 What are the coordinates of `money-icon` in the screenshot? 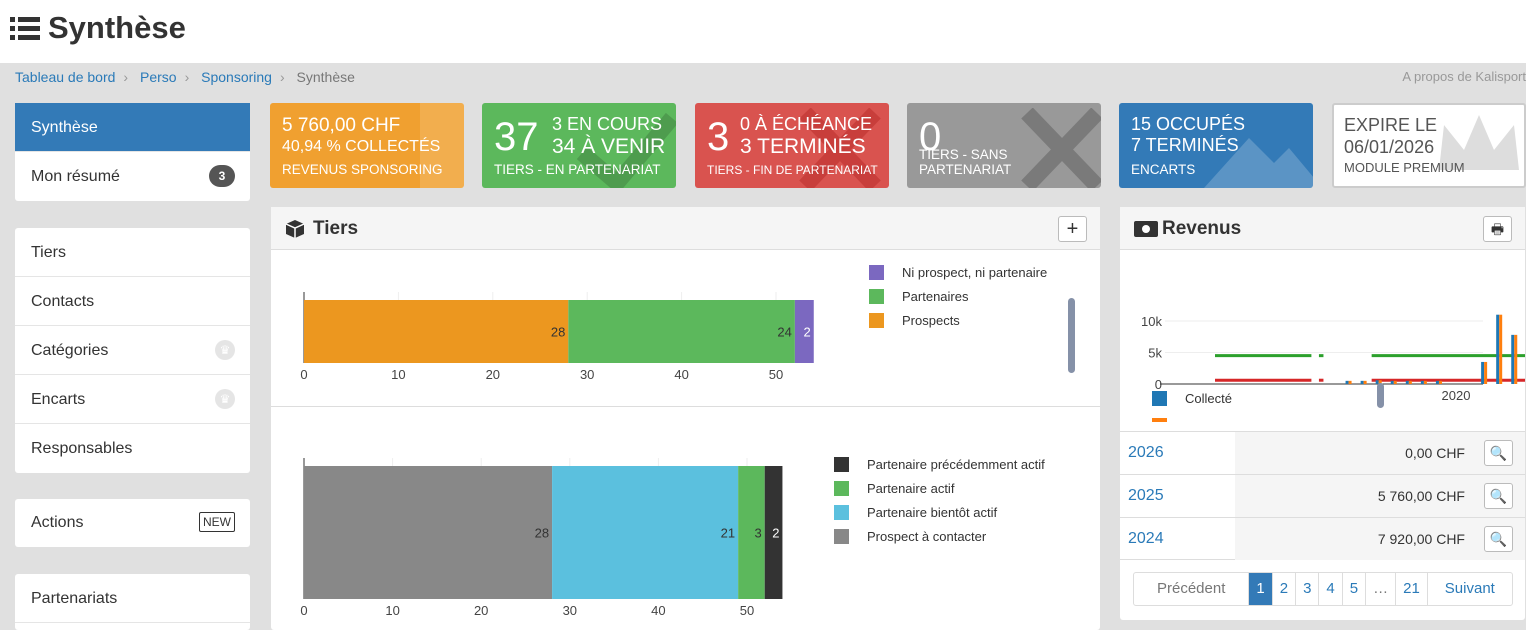 It's located at (1146, 229).